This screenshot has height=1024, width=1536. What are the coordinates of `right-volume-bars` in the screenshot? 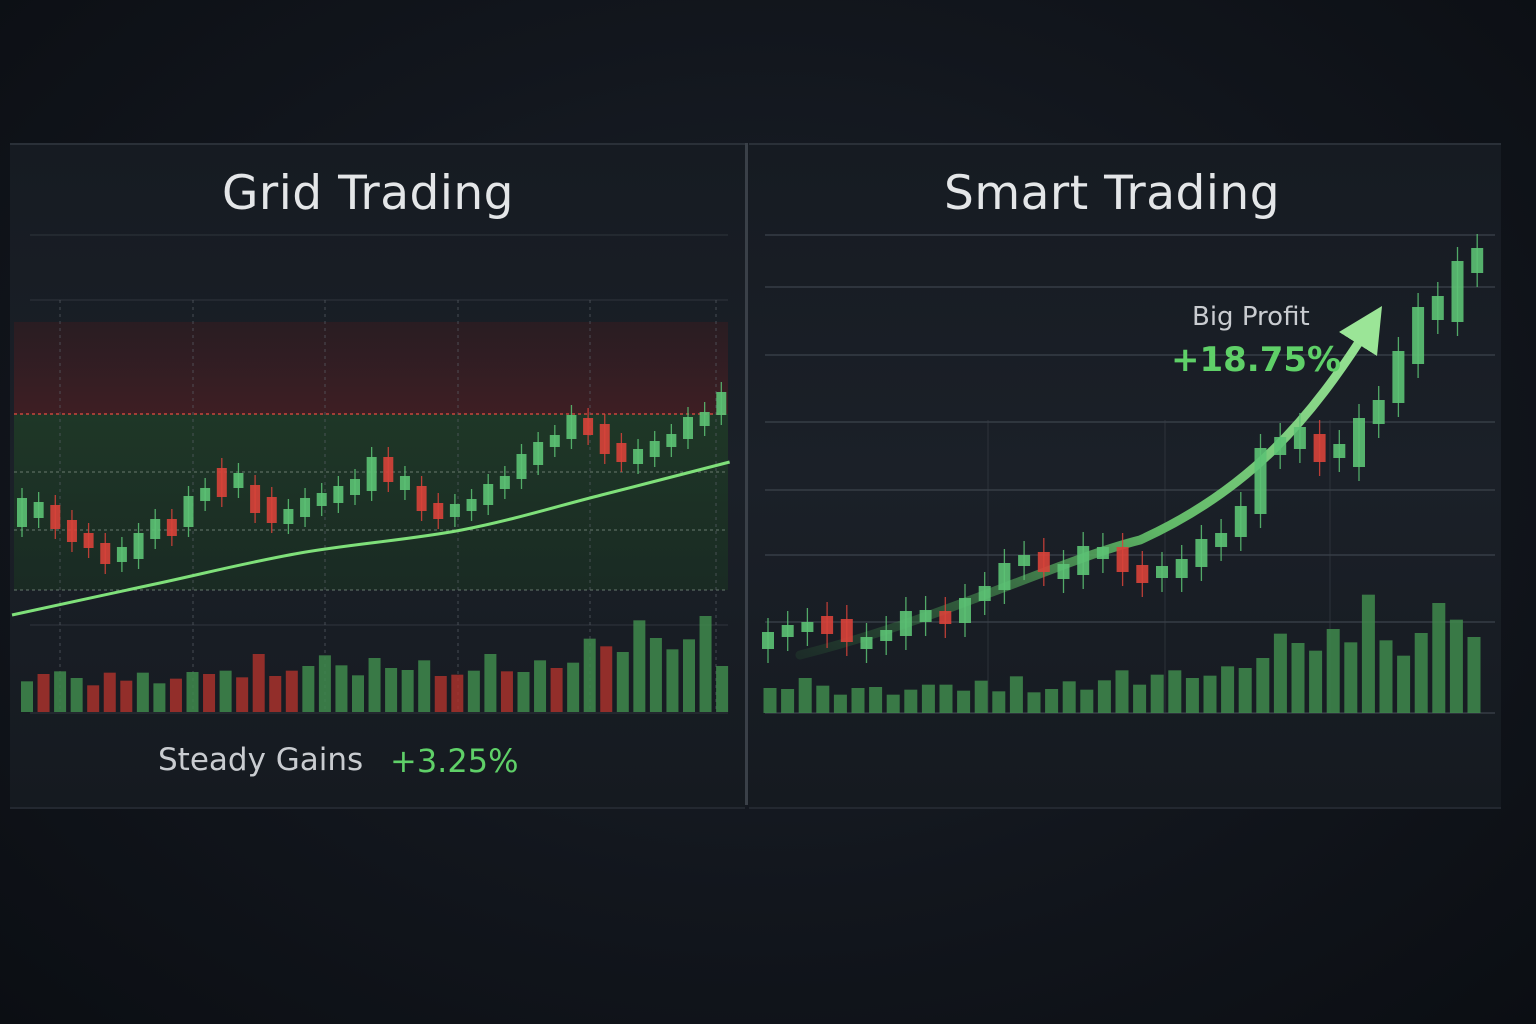 It's located at (1122, 653).